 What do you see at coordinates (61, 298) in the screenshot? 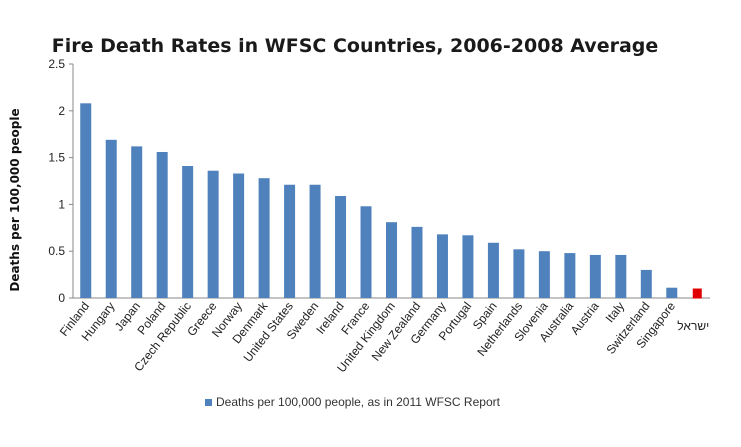
I see `y-tick-label: 0` at bounding box center [61, 298].